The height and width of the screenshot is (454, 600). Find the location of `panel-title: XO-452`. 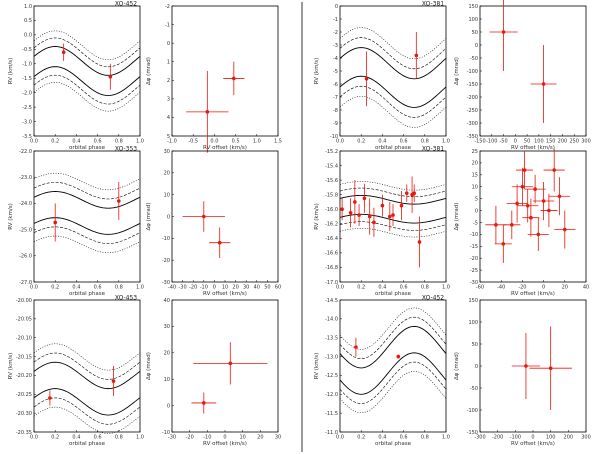

panel-title: XO-452 is located at coordinates (433, 298).